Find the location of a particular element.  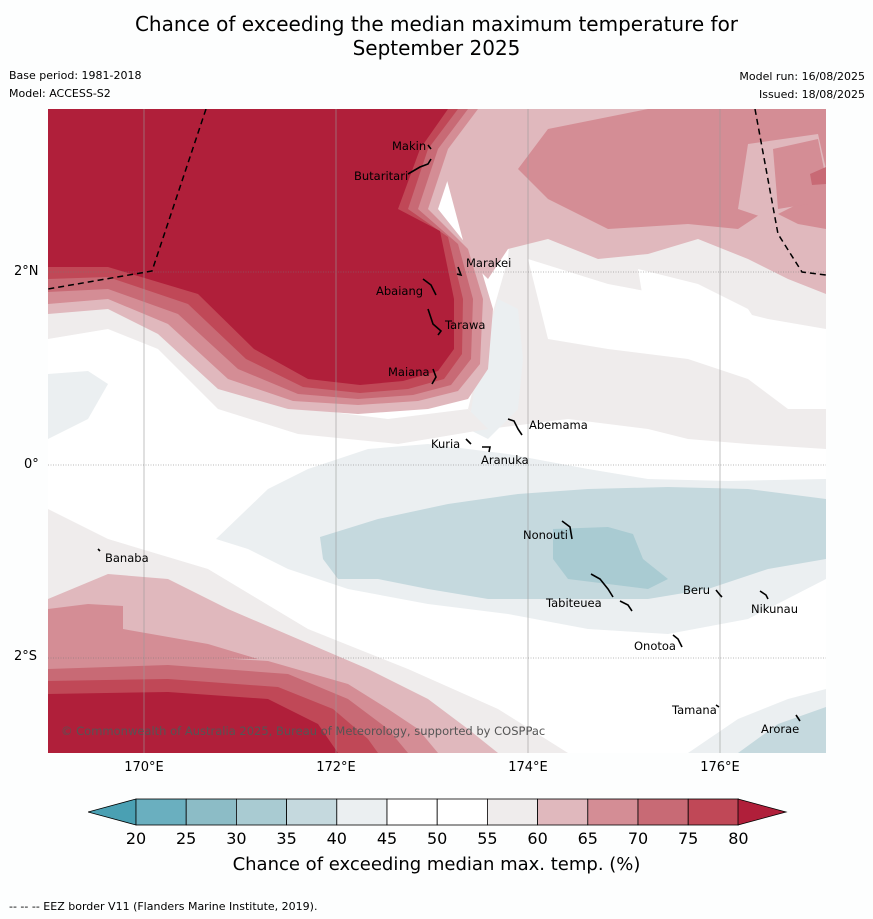

colorbar-svg is located at coordinates (437, 812).